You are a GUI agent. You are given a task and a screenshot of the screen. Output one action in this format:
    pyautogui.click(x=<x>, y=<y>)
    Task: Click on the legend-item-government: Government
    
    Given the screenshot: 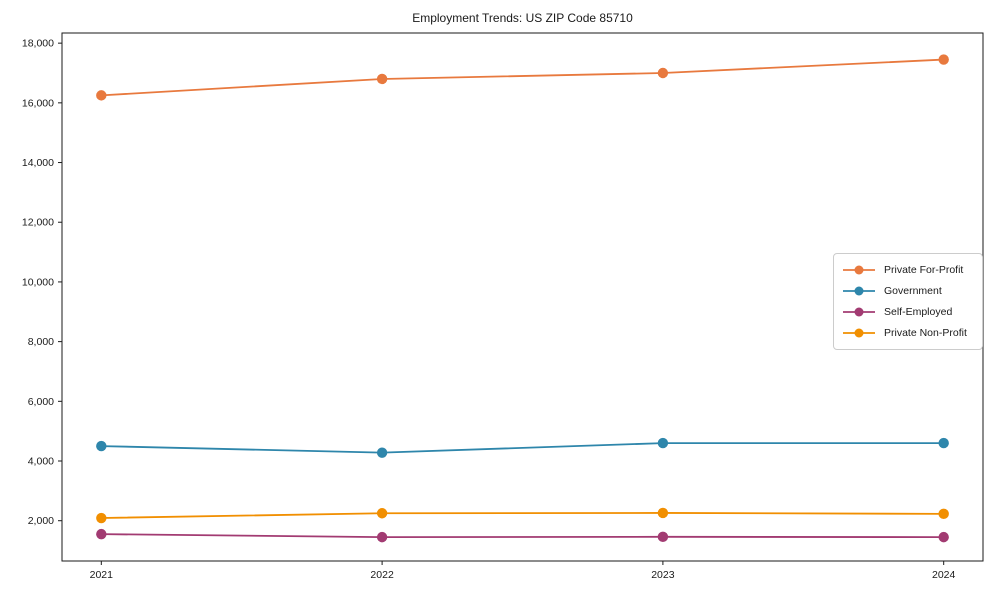 What is the action you would take?
    pyautogui.click(x=908, y=291)
    